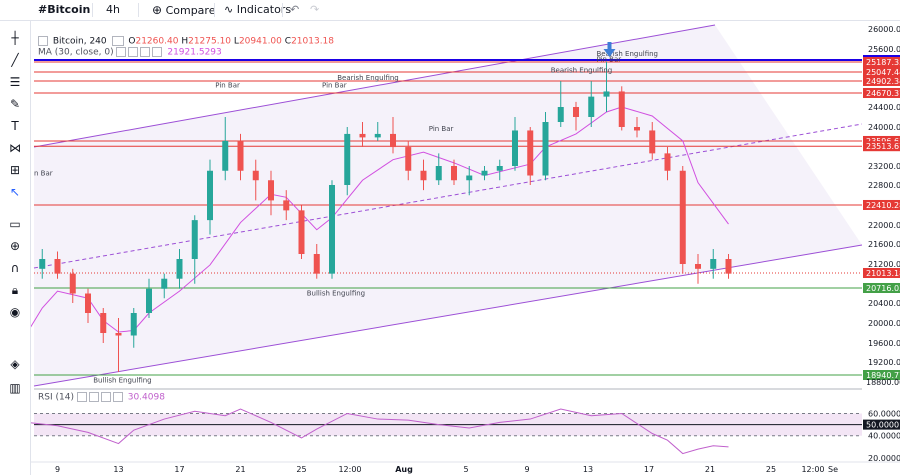 This screenshot has width=900, height=475. Describe the element at coordinates (315, 9) in the screenshot. I see `redo-icon: ↷` at that location.